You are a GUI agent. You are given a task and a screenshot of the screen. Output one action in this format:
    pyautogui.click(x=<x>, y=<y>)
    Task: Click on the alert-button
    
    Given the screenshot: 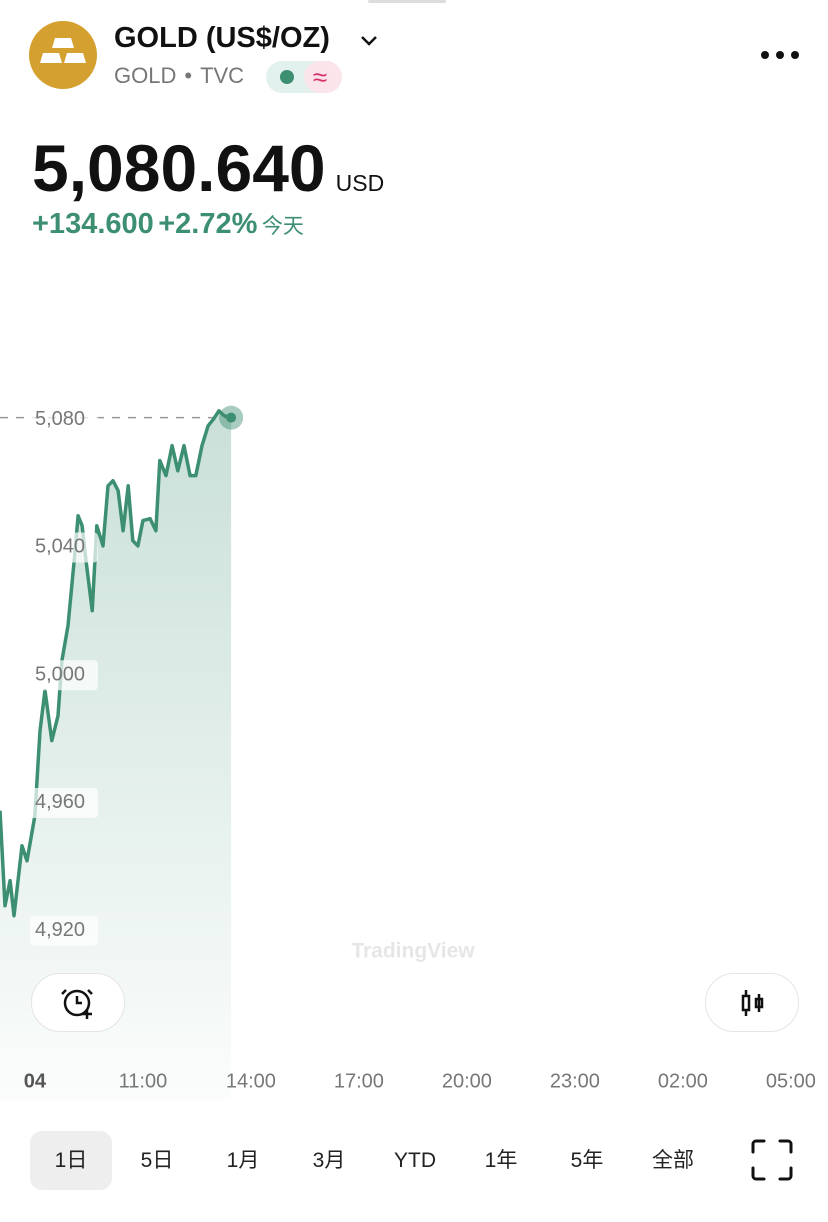 What is the action you would take?
    pyautogui.click(x=78, y=1002)
    